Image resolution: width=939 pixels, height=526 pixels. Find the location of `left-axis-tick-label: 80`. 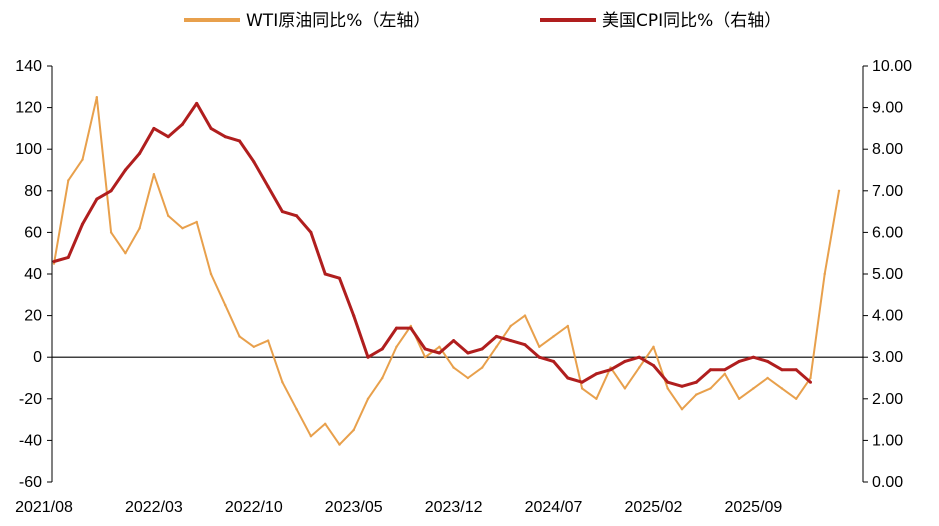

left-axis-tick-label: 80 is located at coordinates (33, 191).